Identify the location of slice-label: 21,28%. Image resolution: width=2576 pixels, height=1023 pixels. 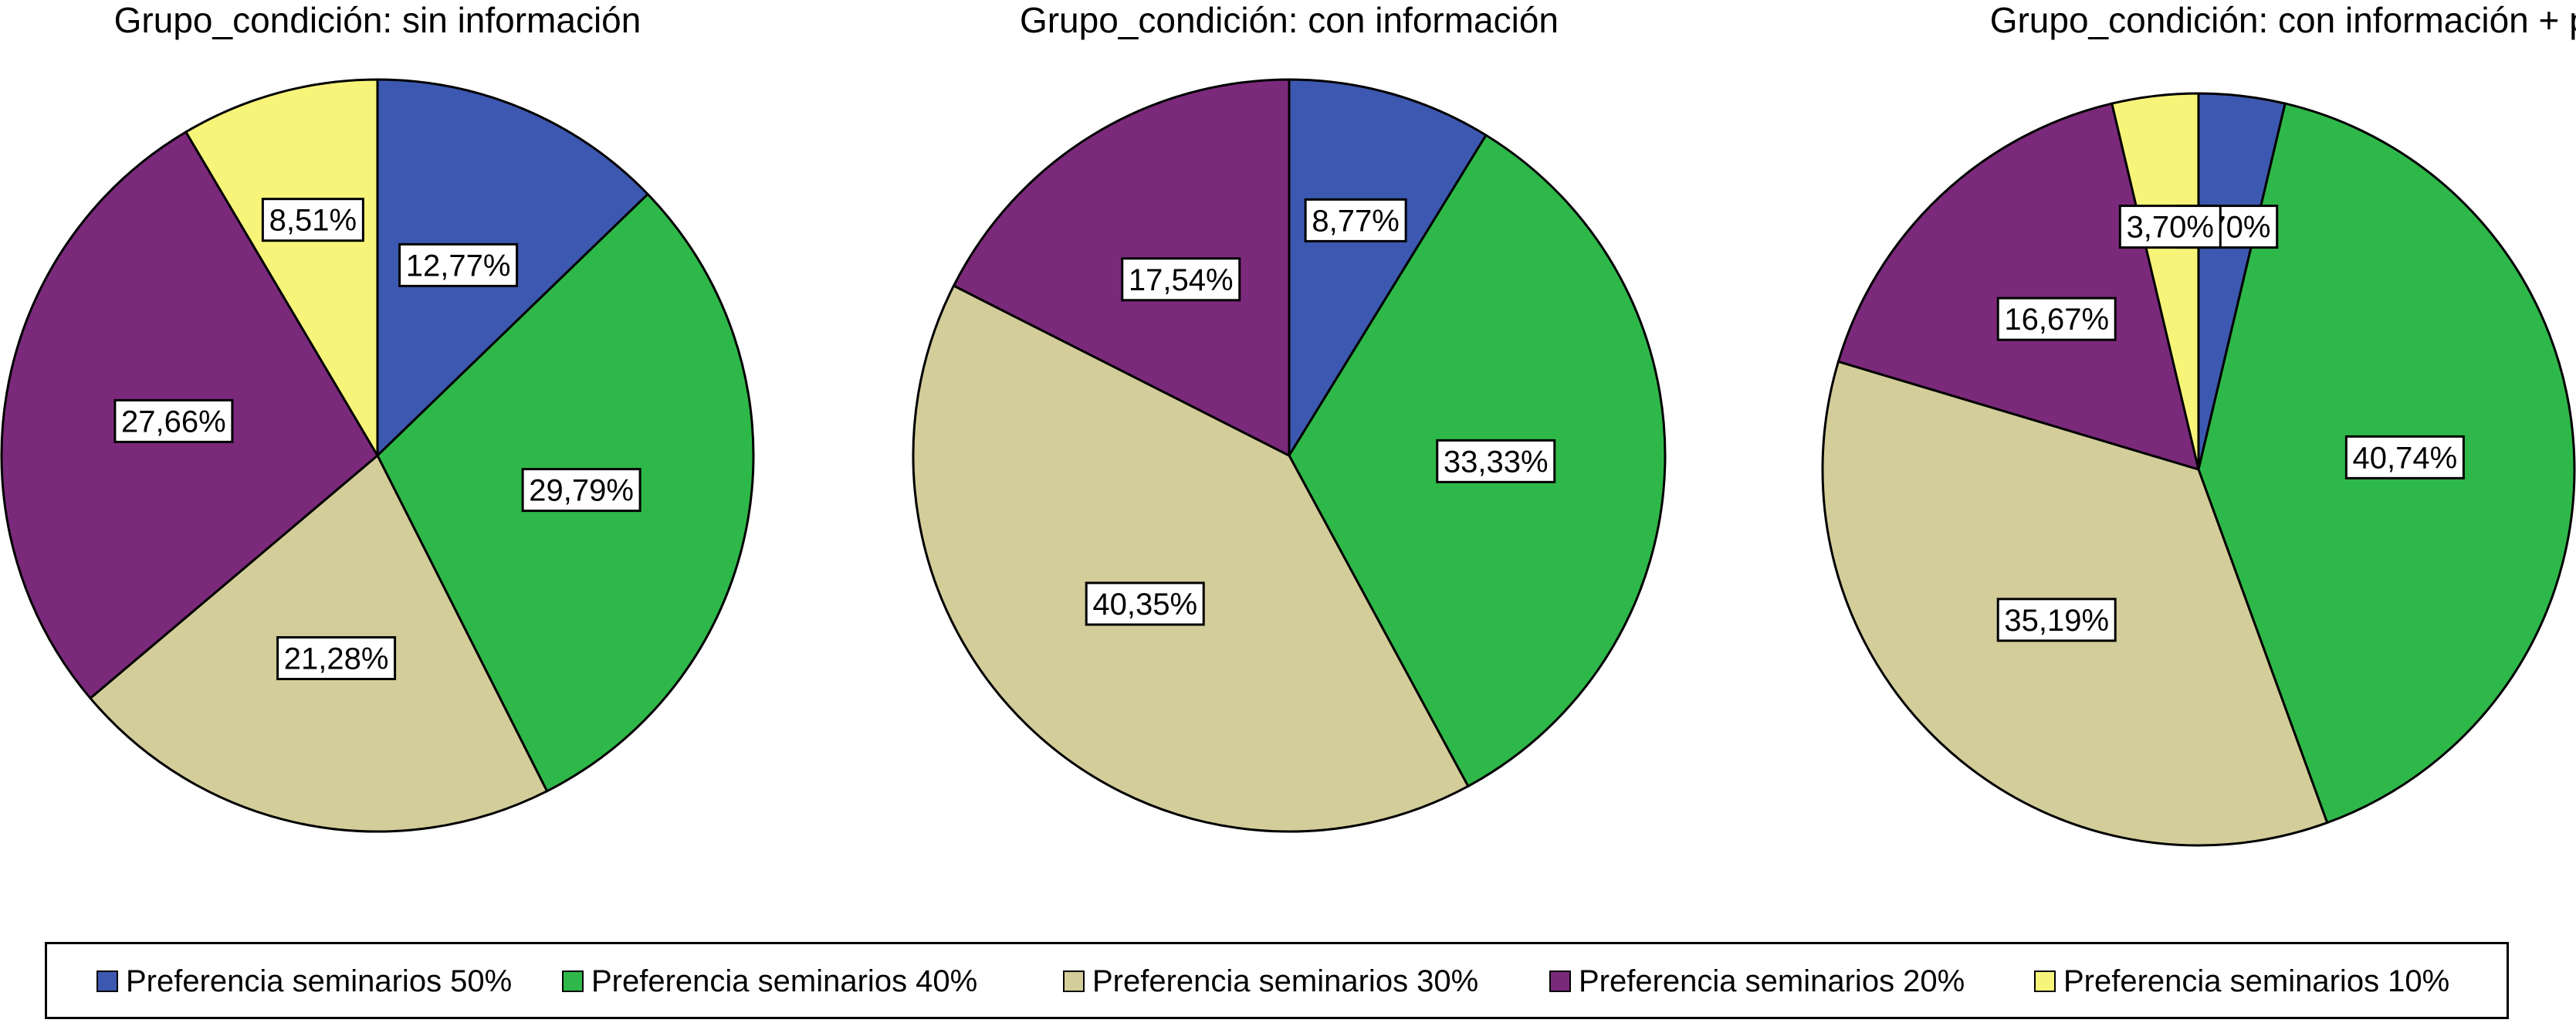
(336, 659).